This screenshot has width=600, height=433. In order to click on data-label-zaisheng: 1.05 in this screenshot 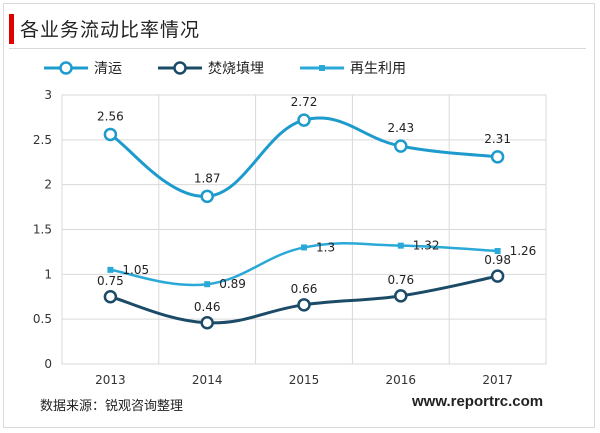, I will do `click(135, 270)`.